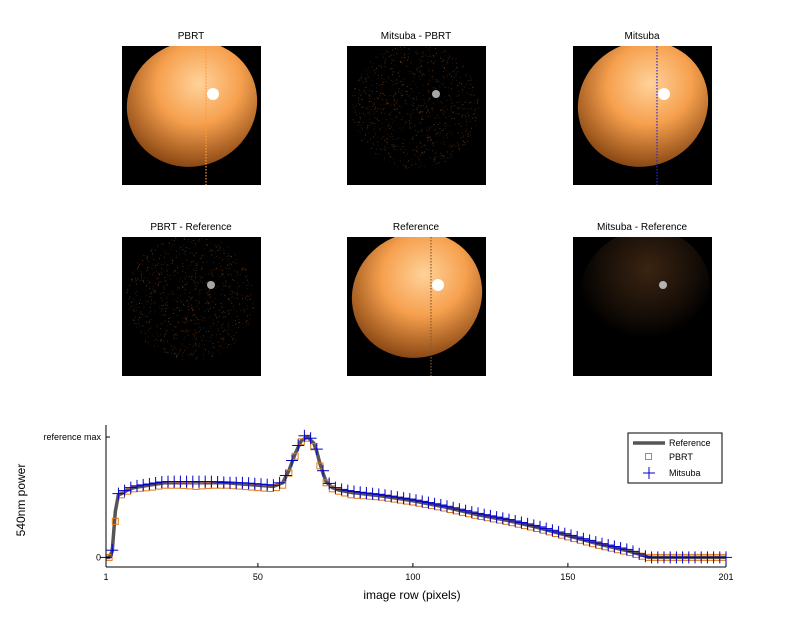 The height and width of the screenshot is (638, 804). Describe the element at coordinates (98, 557) in the screenshot. I see `y-tick-label: 0` at that location.